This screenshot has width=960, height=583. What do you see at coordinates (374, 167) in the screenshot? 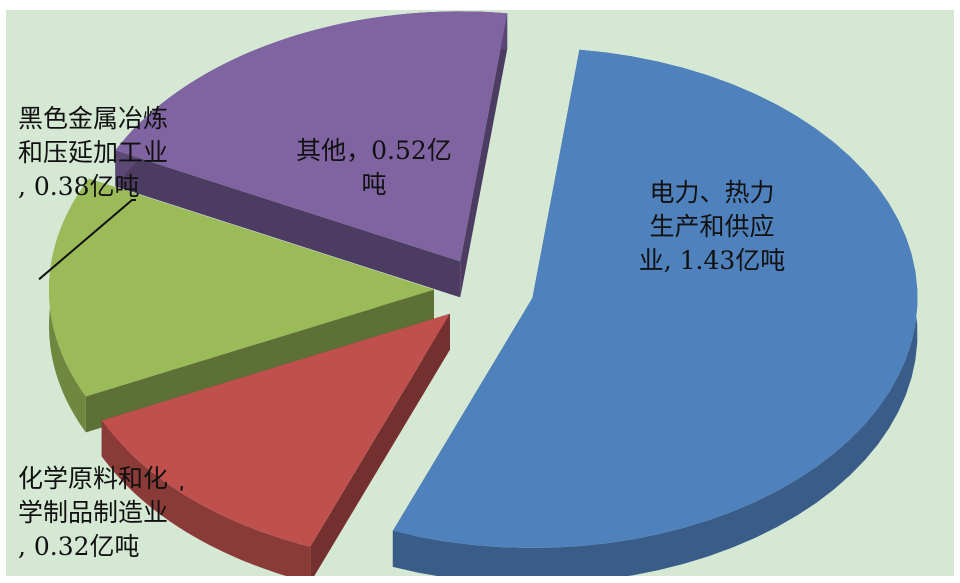
I see `slice-label-other: 其他，0.52亿 吨` at bounding box center [374, 167].